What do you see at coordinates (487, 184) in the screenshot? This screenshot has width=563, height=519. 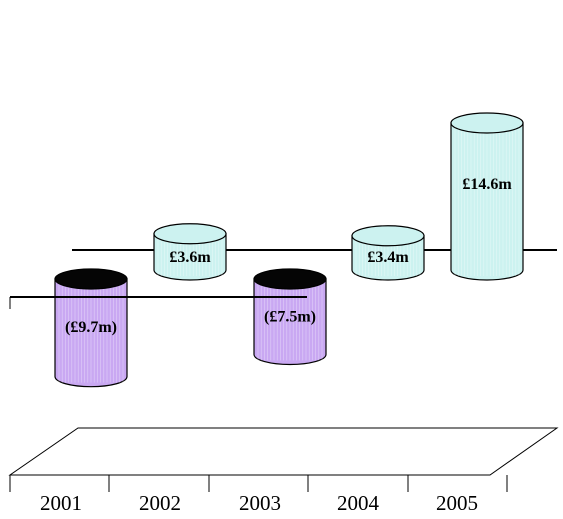 I see `data-label-2005: £14.6m` at bounding box center [487, 184].